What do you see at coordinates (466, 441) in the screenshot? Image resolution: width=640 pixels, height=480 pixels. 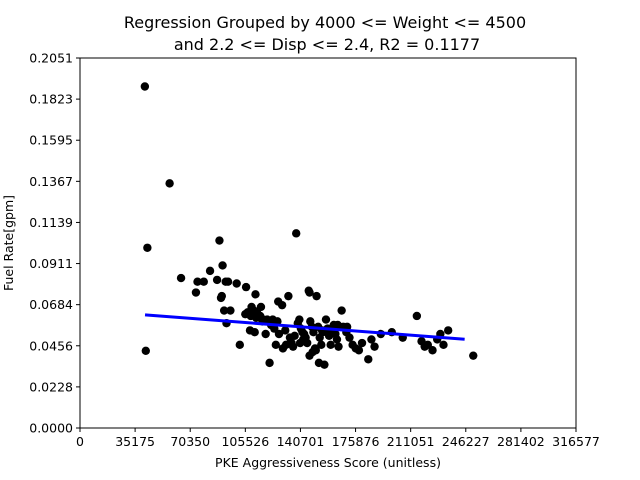 I see `x-tick-label: 246227` at bounding box center [466, 441].